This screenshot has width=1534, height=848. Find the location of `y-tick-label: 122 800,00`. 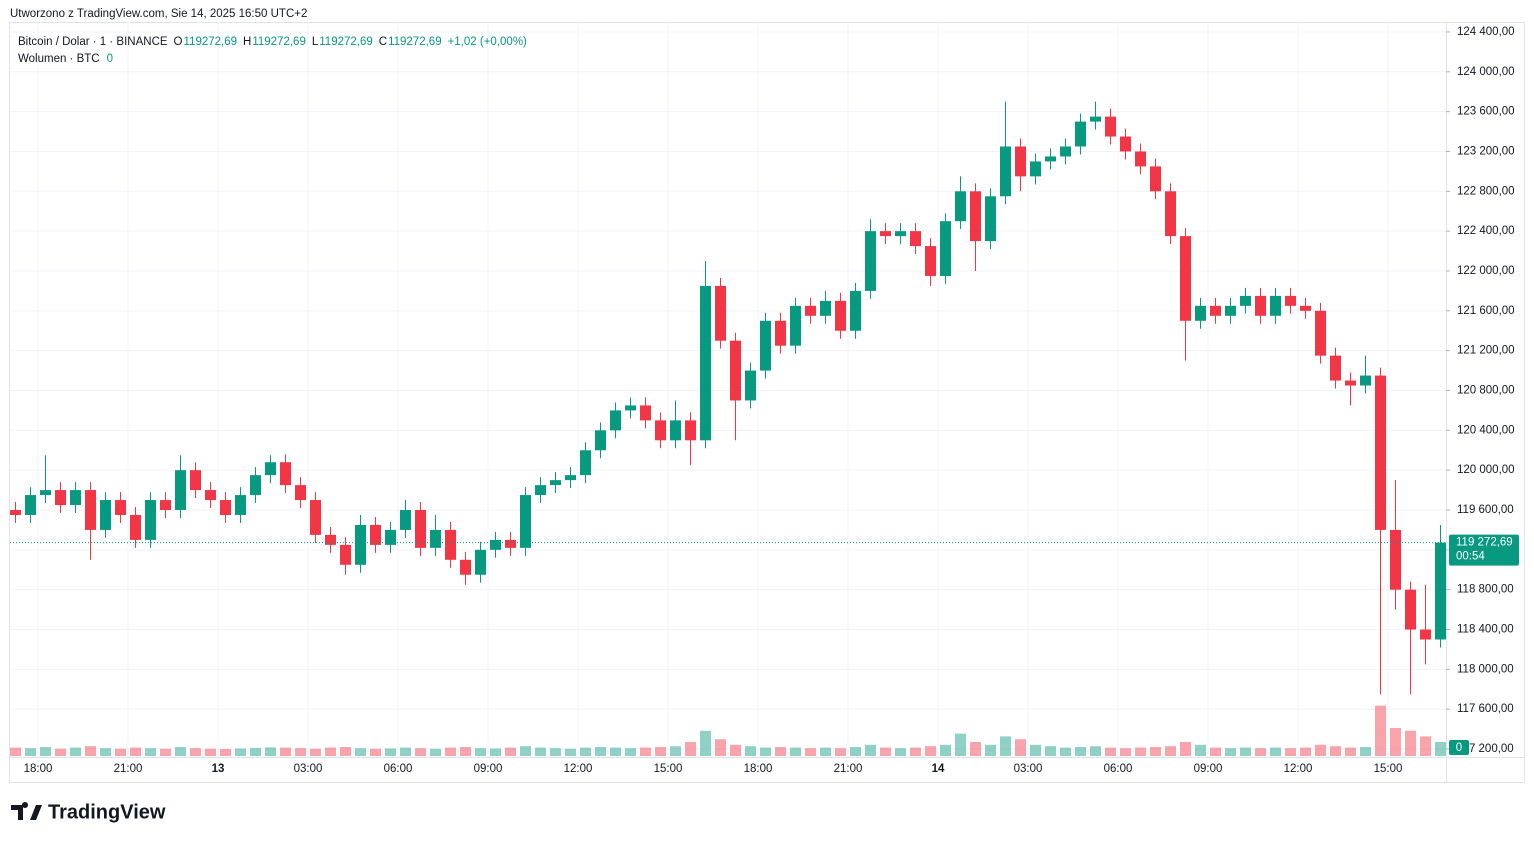

y-tick-label: 122 800,00 is located at coordinates (1486, 191).